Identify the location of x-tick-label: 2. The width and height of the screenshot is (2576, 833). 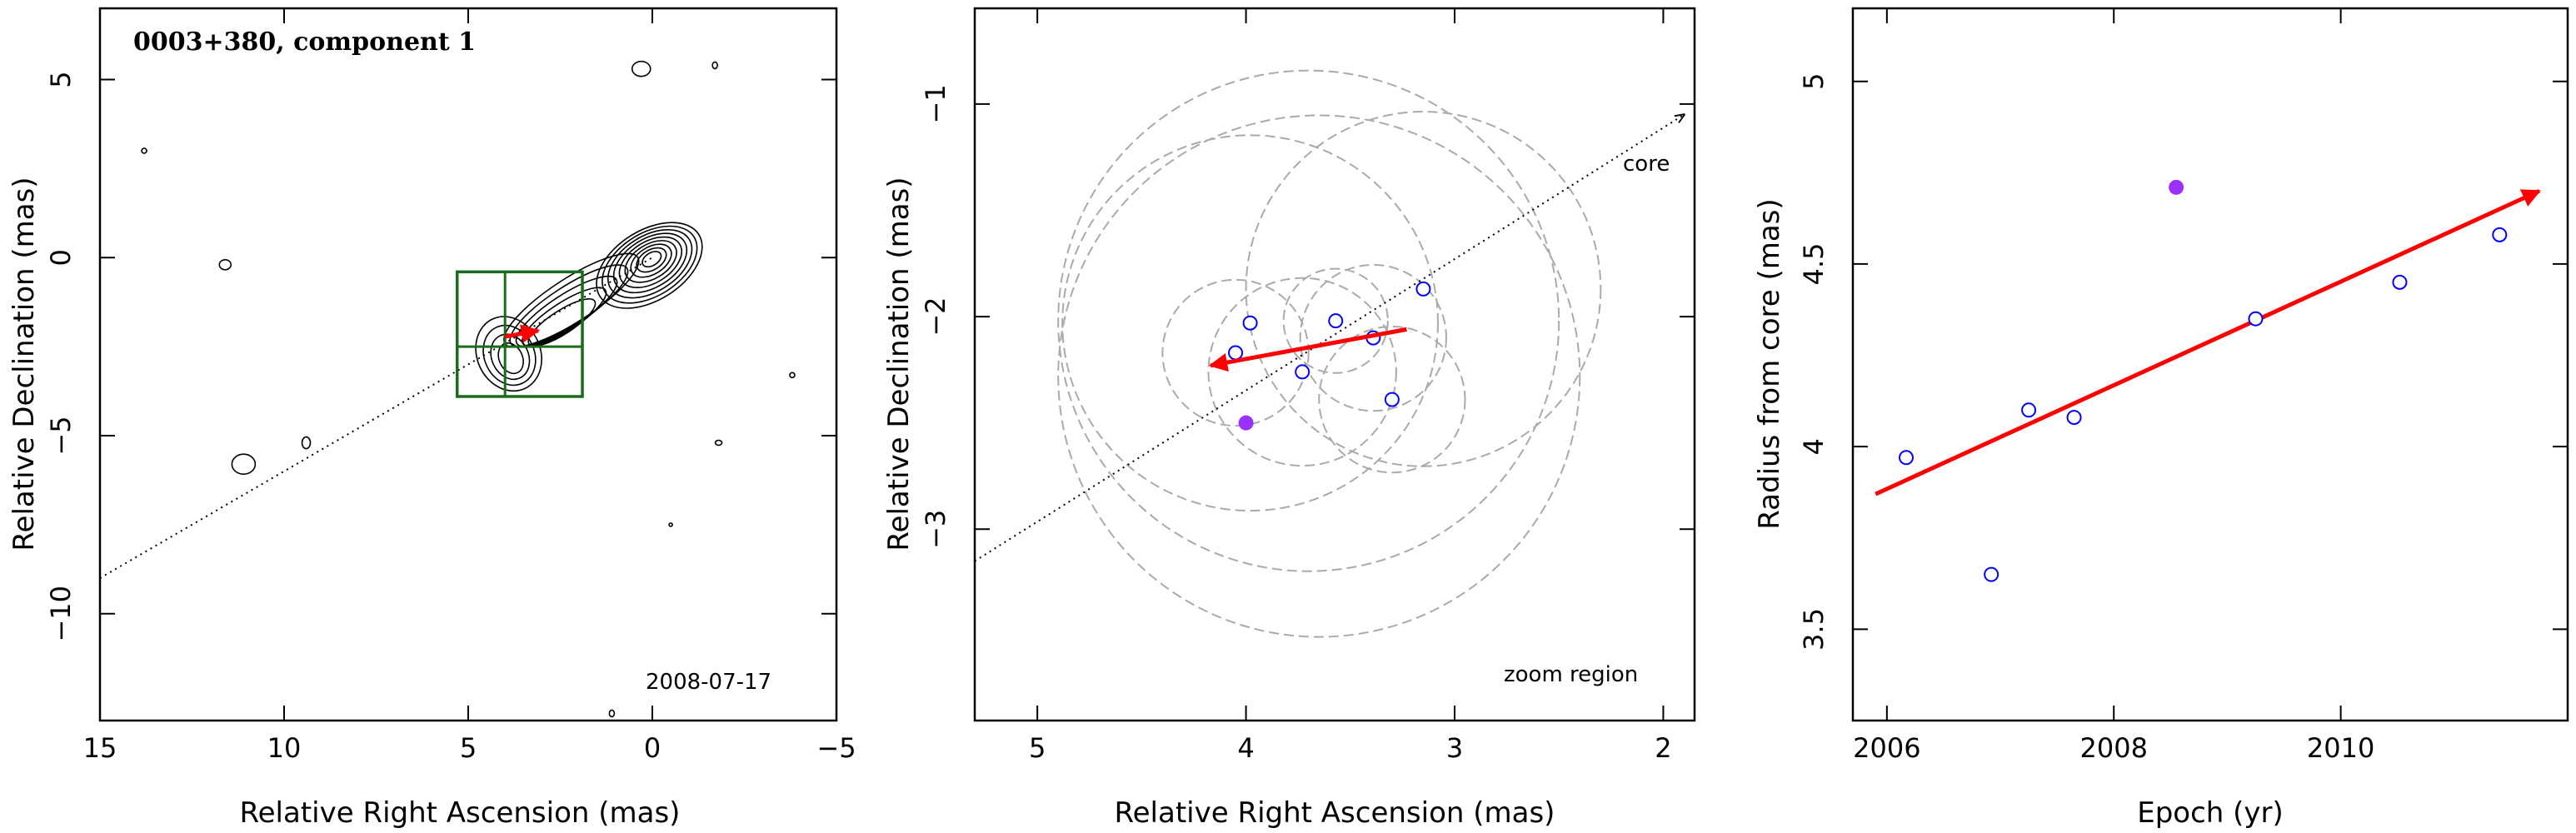
(1663, 748).